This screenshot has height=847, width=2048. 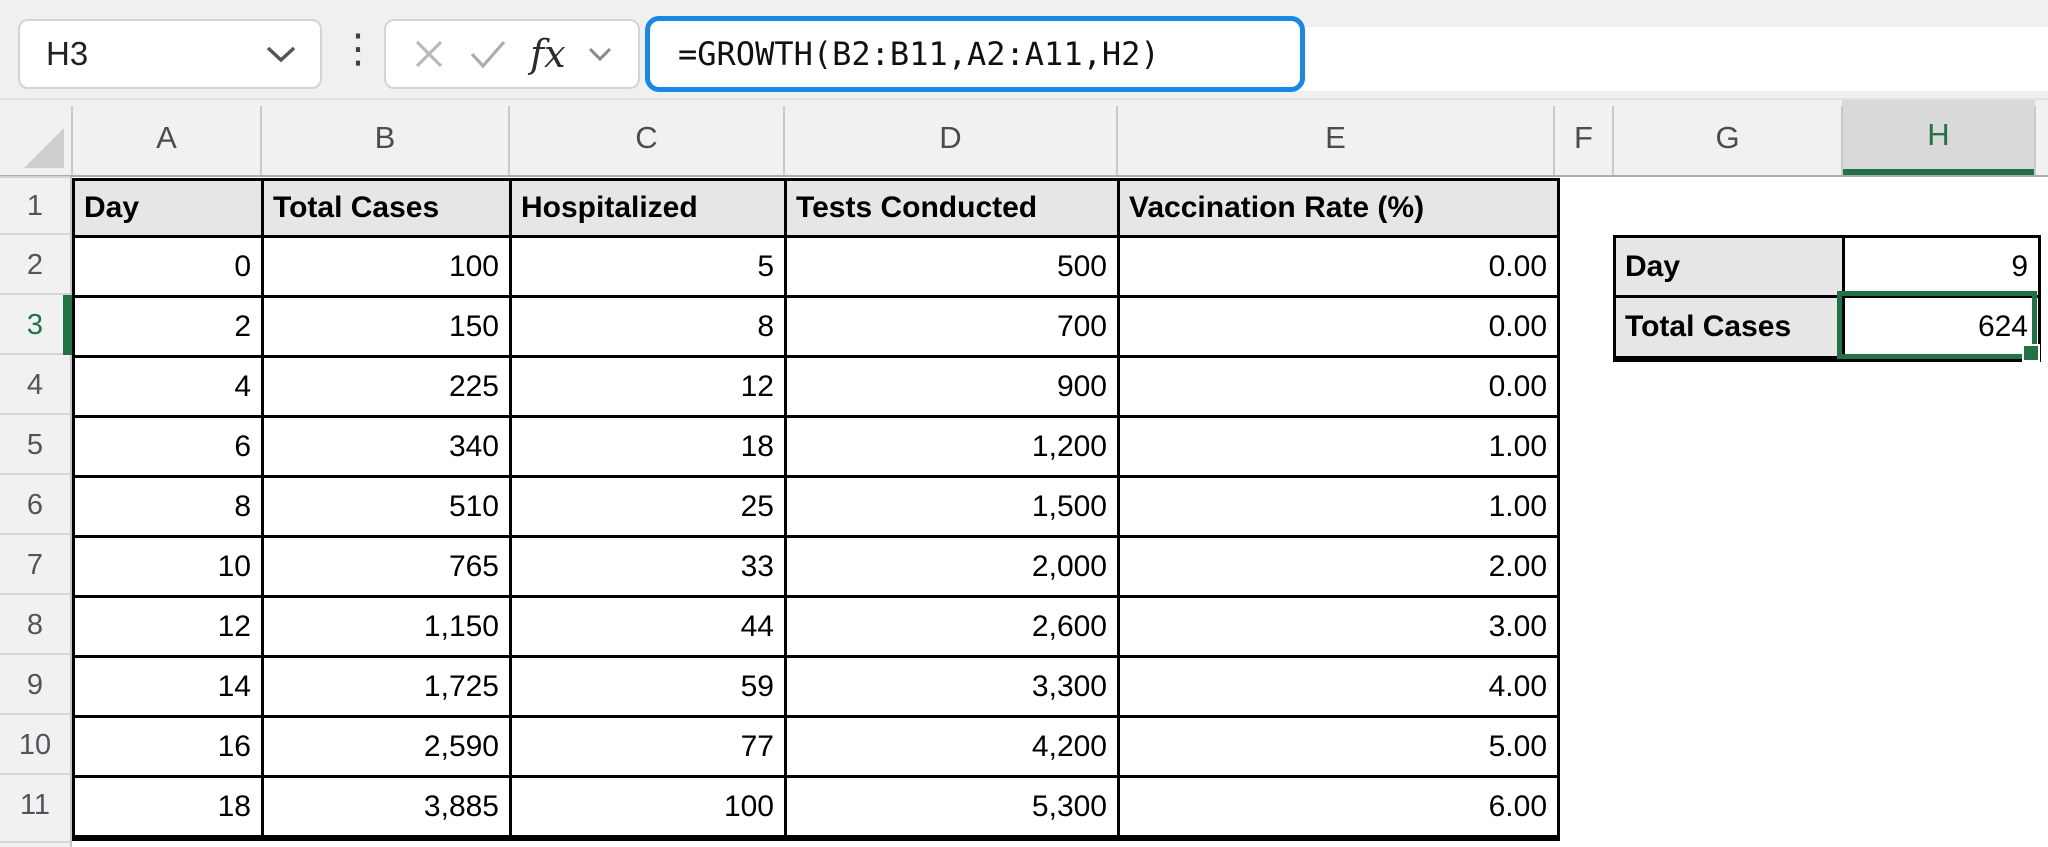 I want to click on cell-A9: 14, so click(x=169, y=688).